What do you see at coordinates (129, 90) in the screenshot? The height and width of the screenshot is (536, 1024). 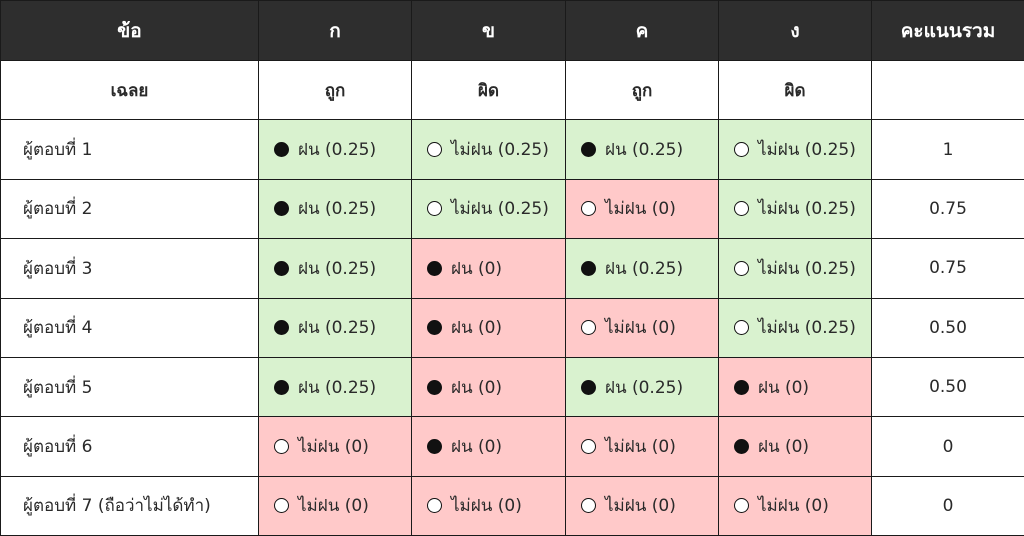 I see `answer-key-label: เฉลย` at bounding box center [129, 90].